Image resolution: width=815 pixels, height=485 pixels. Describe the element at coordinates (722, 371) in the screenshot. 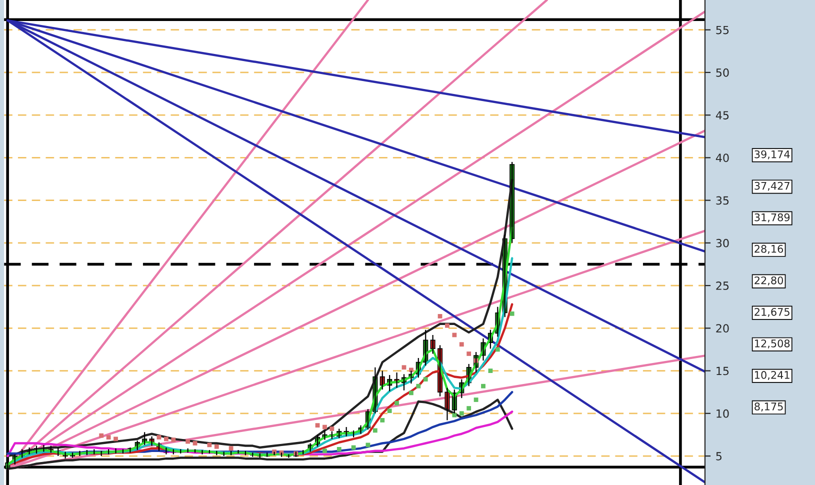

I see `y-tick-label: 15` at that location.